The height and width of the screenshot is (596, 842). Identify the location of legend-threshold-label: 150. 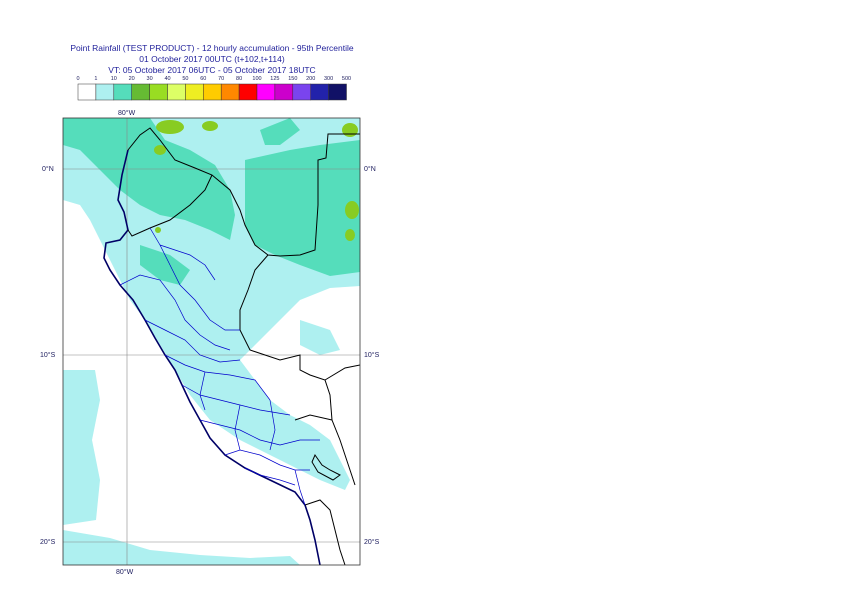
(292, 79).